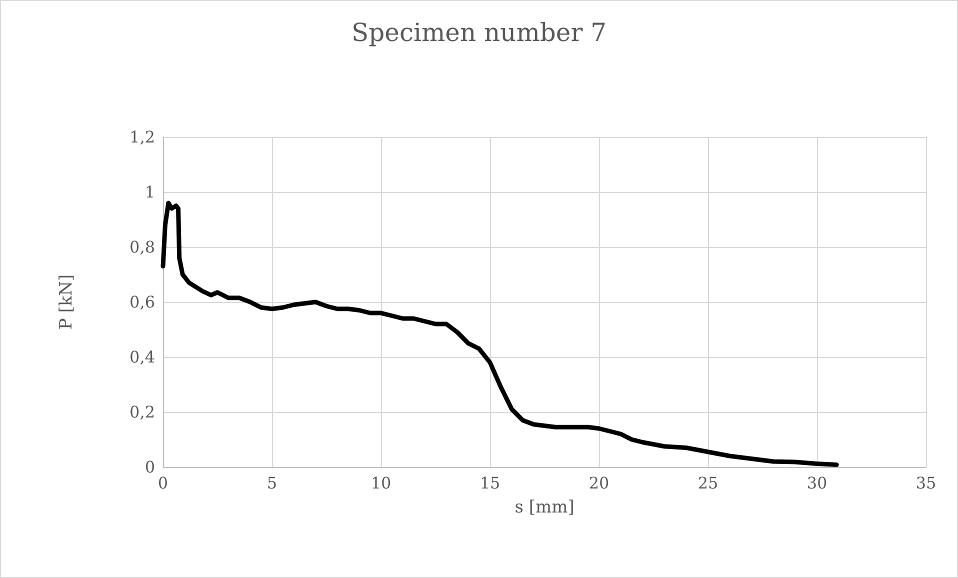 The width and height of the screenshot is (958, 578). Describe the element at coordinates (163, 483) in the screenshot. I see `x-tick-label: 0` at that location.